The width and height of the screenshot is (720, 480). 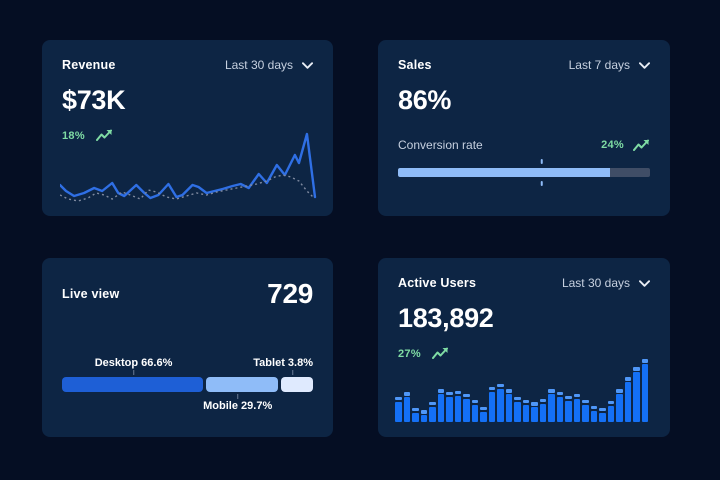 What do you see at coordinates (187, 390) in the screenshot?
I see `device-split-chart: Desktop 66.6% Tablet 3.8% Mobile 29.7%` at bounding box center [187, 390].